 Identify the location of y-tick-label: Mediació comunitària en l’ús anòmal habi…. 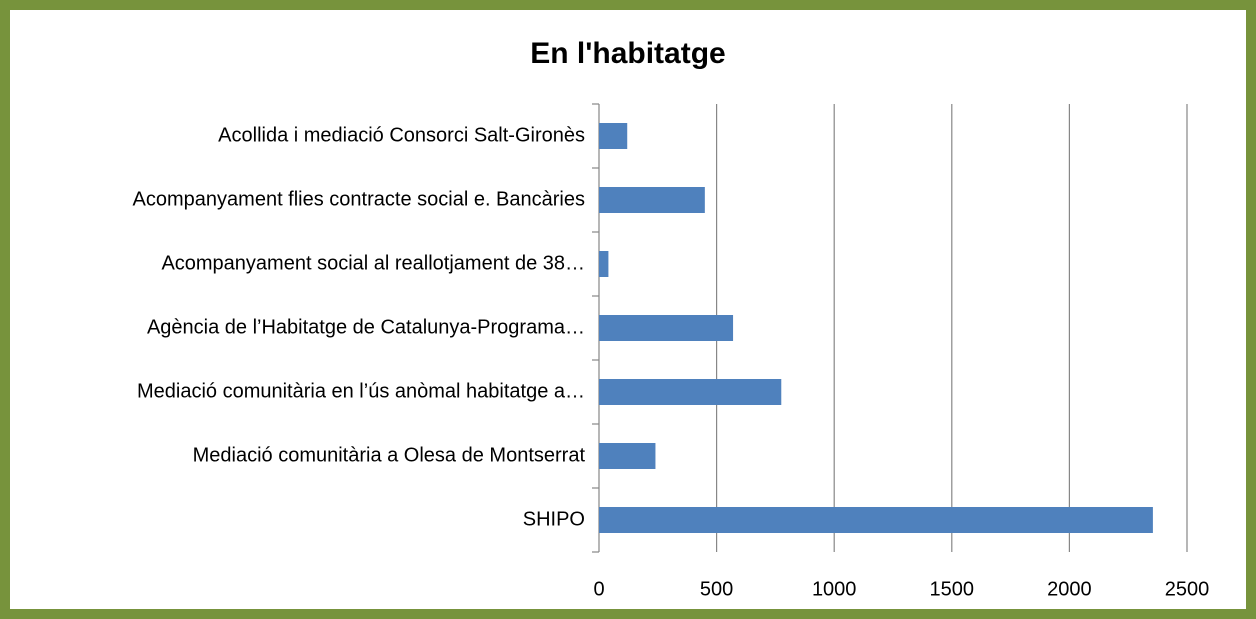
(361, 391).